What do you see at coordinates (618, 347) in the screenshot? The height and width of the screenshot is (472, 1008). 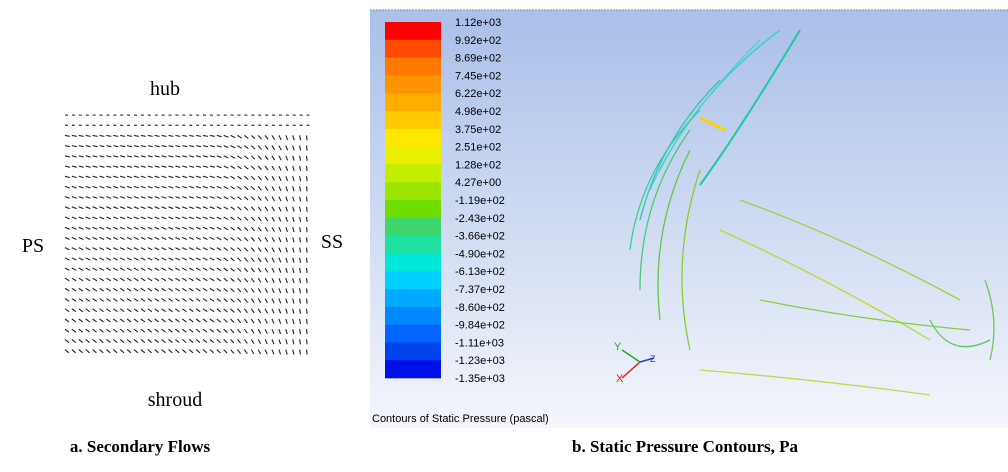 I see `y-axis-label: Y` at bounding box center [618, 347].